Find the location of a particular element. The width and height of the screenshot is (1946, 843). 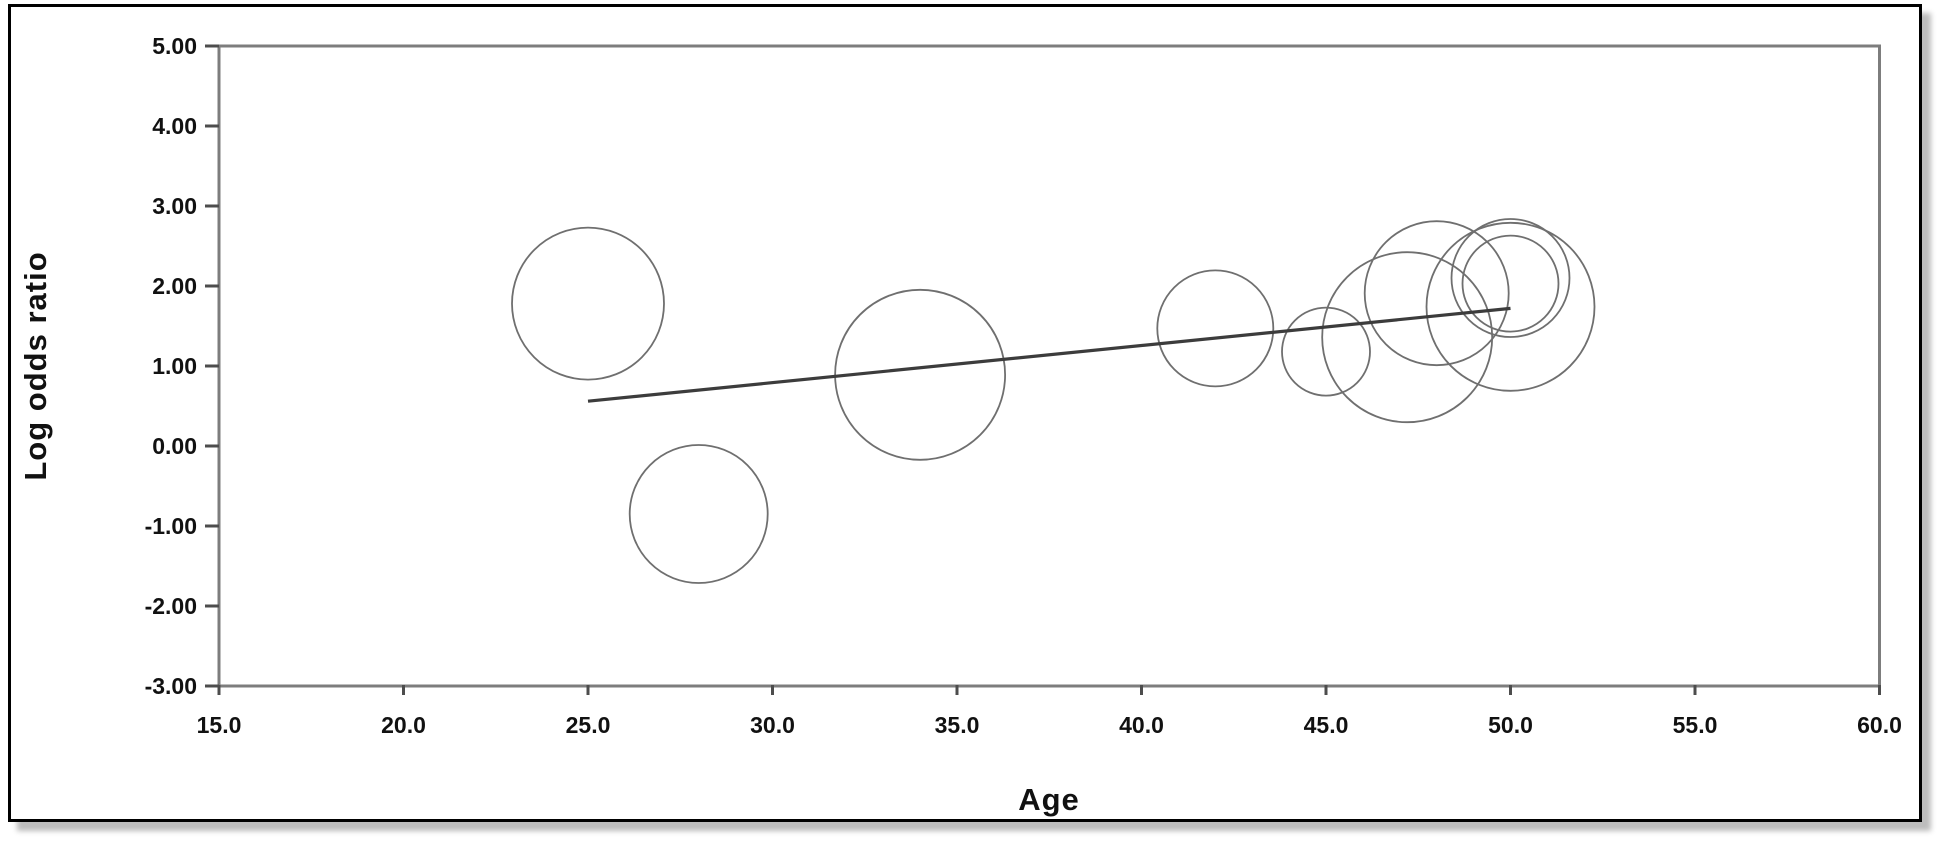

y-axis-title: Log odds ratio is located at coordinates (35, 366).